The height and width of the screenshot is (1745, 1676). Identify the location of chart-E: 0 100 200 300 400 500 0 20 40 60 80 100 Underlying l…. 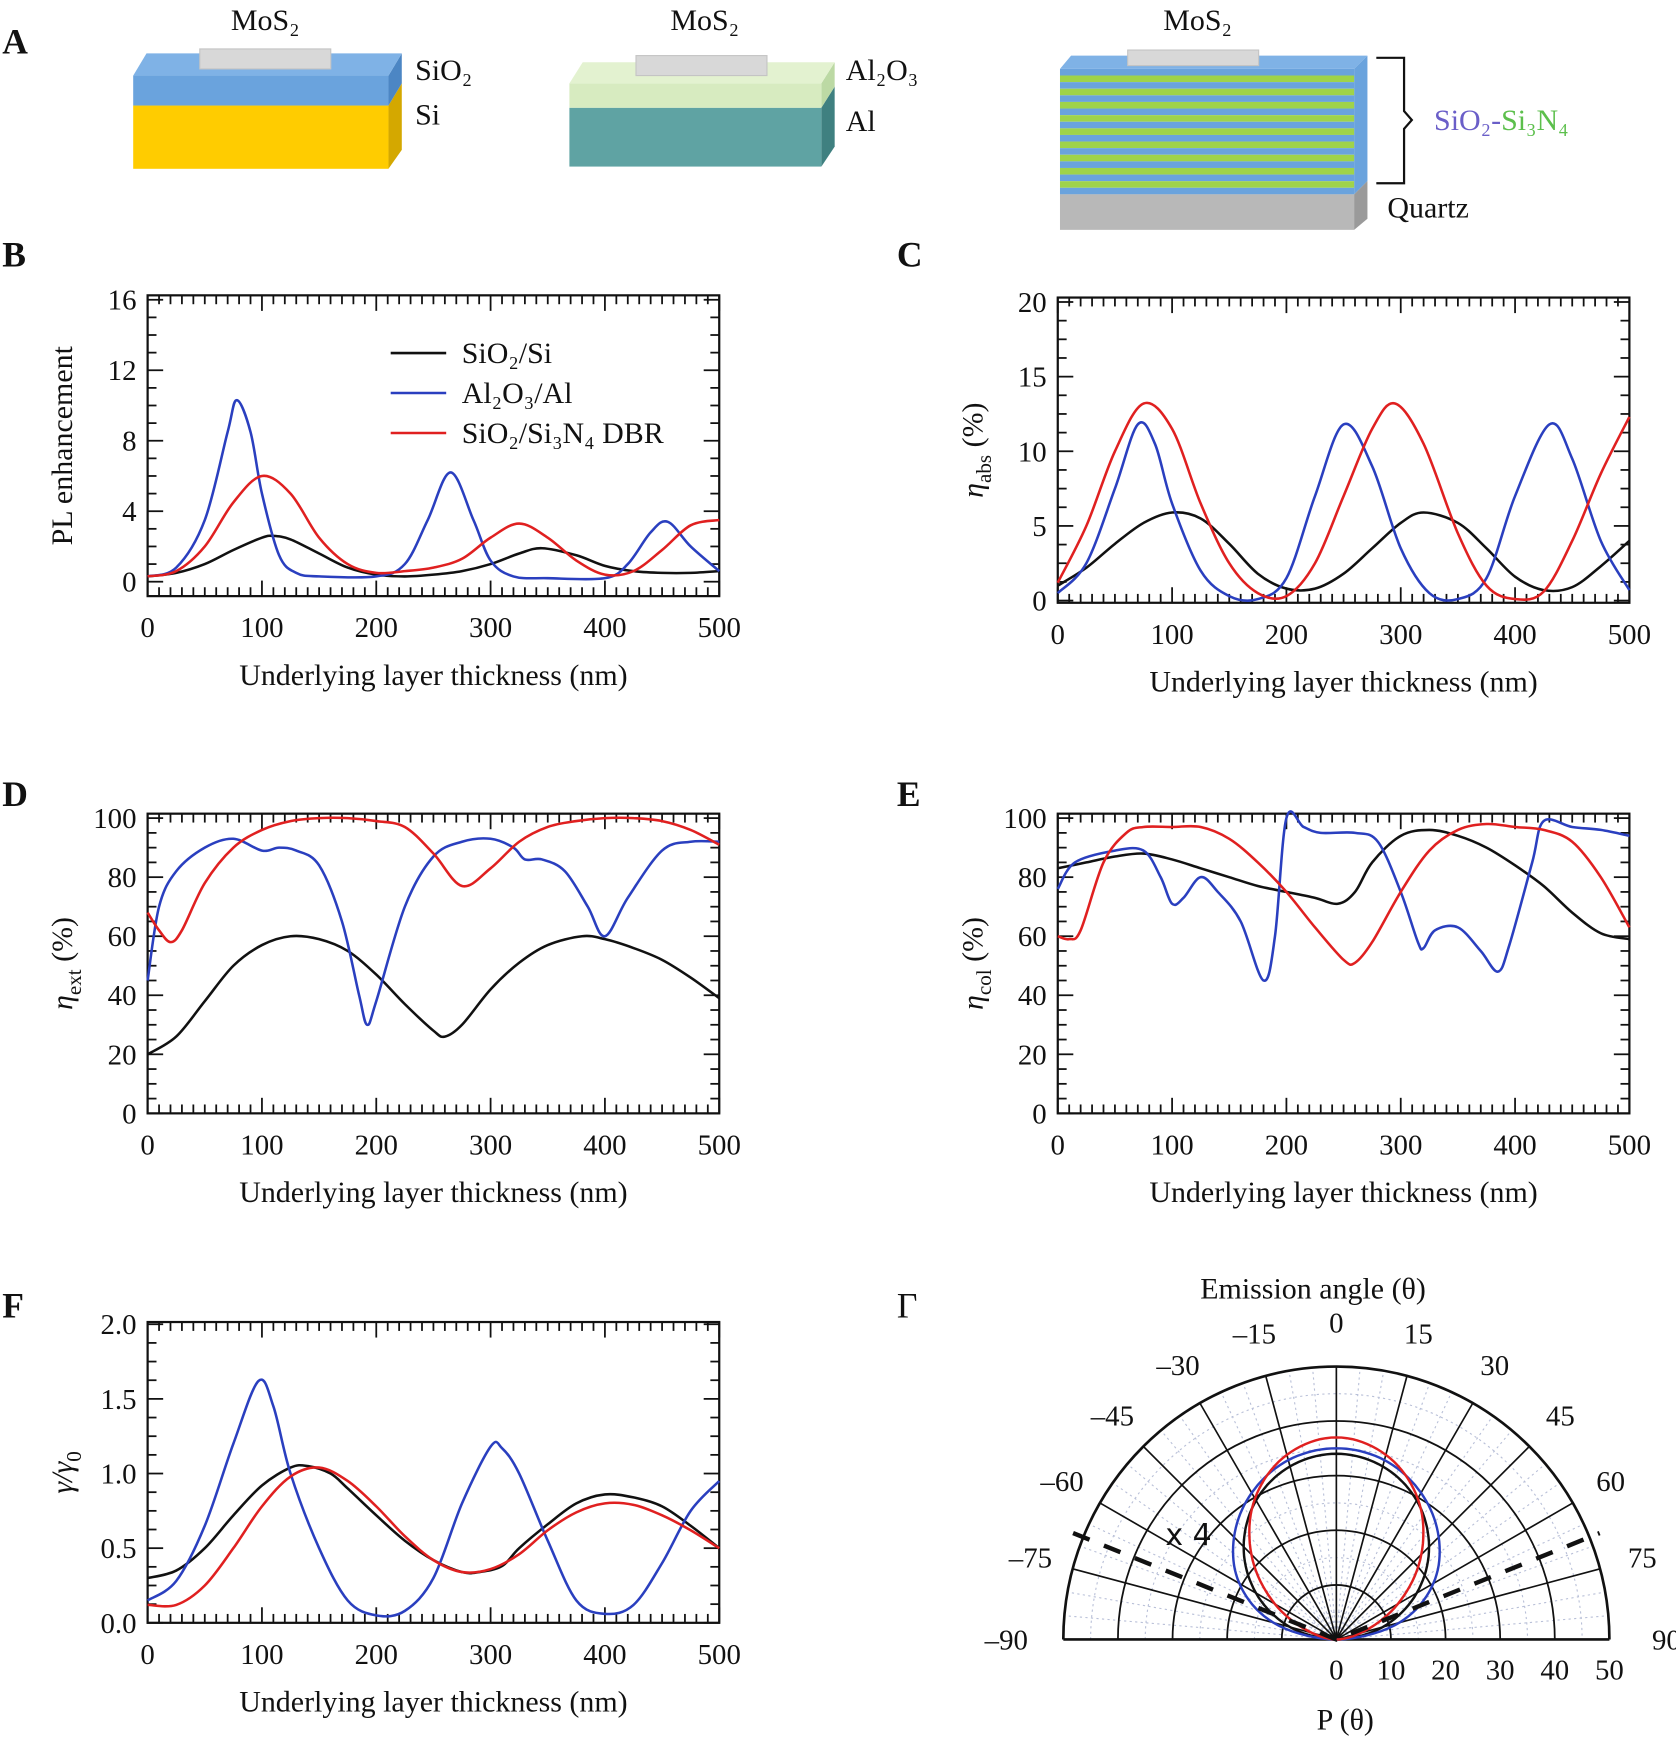
(1303, 1006).